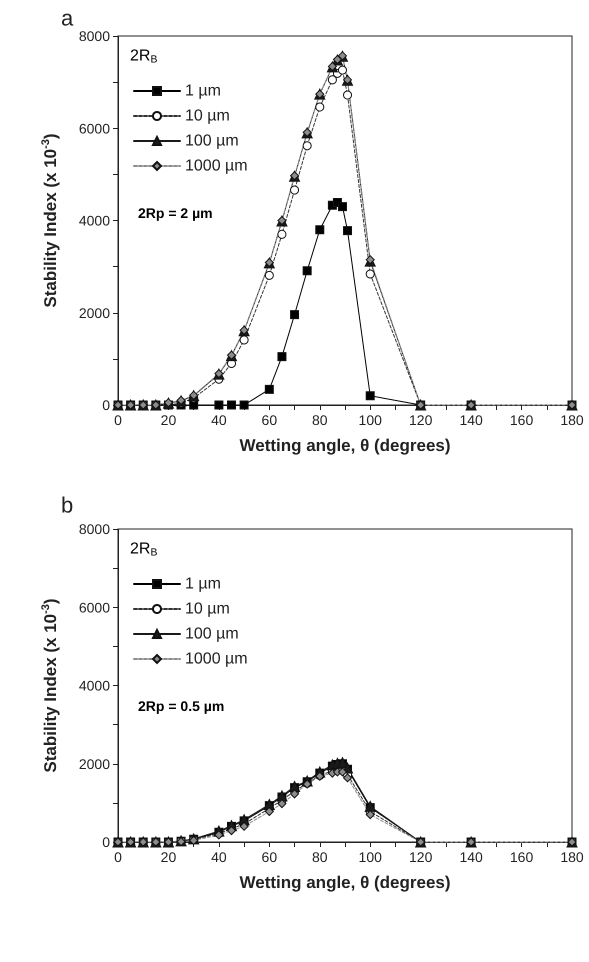 Image resolution: width=589 pixels, height=962 pixels. What do you see at coordinates (67, 505) in the screenshot?
I see `chart-title: b` at bounding box center [67, 505].